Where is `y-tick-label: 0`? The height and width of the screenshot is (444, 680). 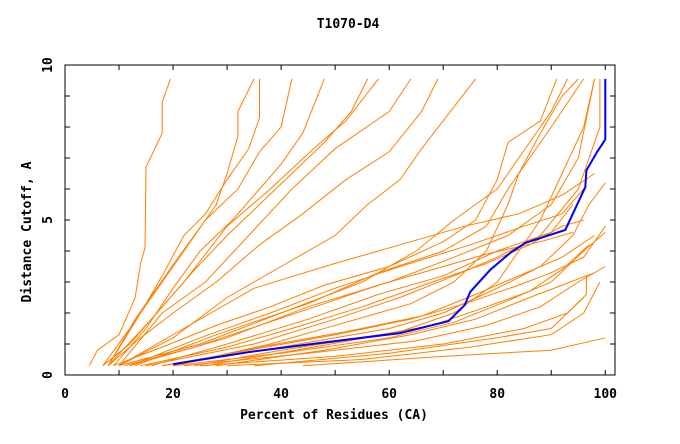
y-tick-label: 0 is located at coordinates (48, 375).